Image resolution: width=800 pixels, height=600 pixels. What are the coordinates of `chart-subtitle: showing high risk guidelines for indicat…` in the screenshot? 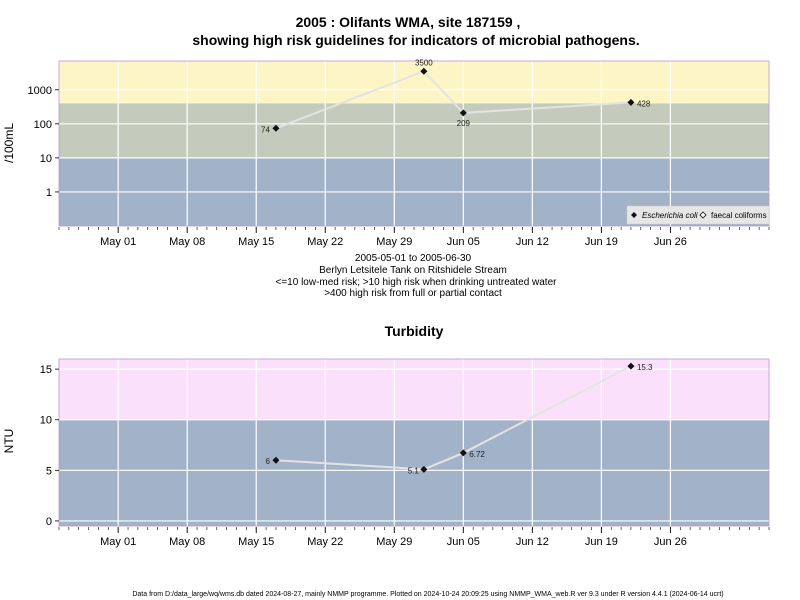 It's located at (415, 40).